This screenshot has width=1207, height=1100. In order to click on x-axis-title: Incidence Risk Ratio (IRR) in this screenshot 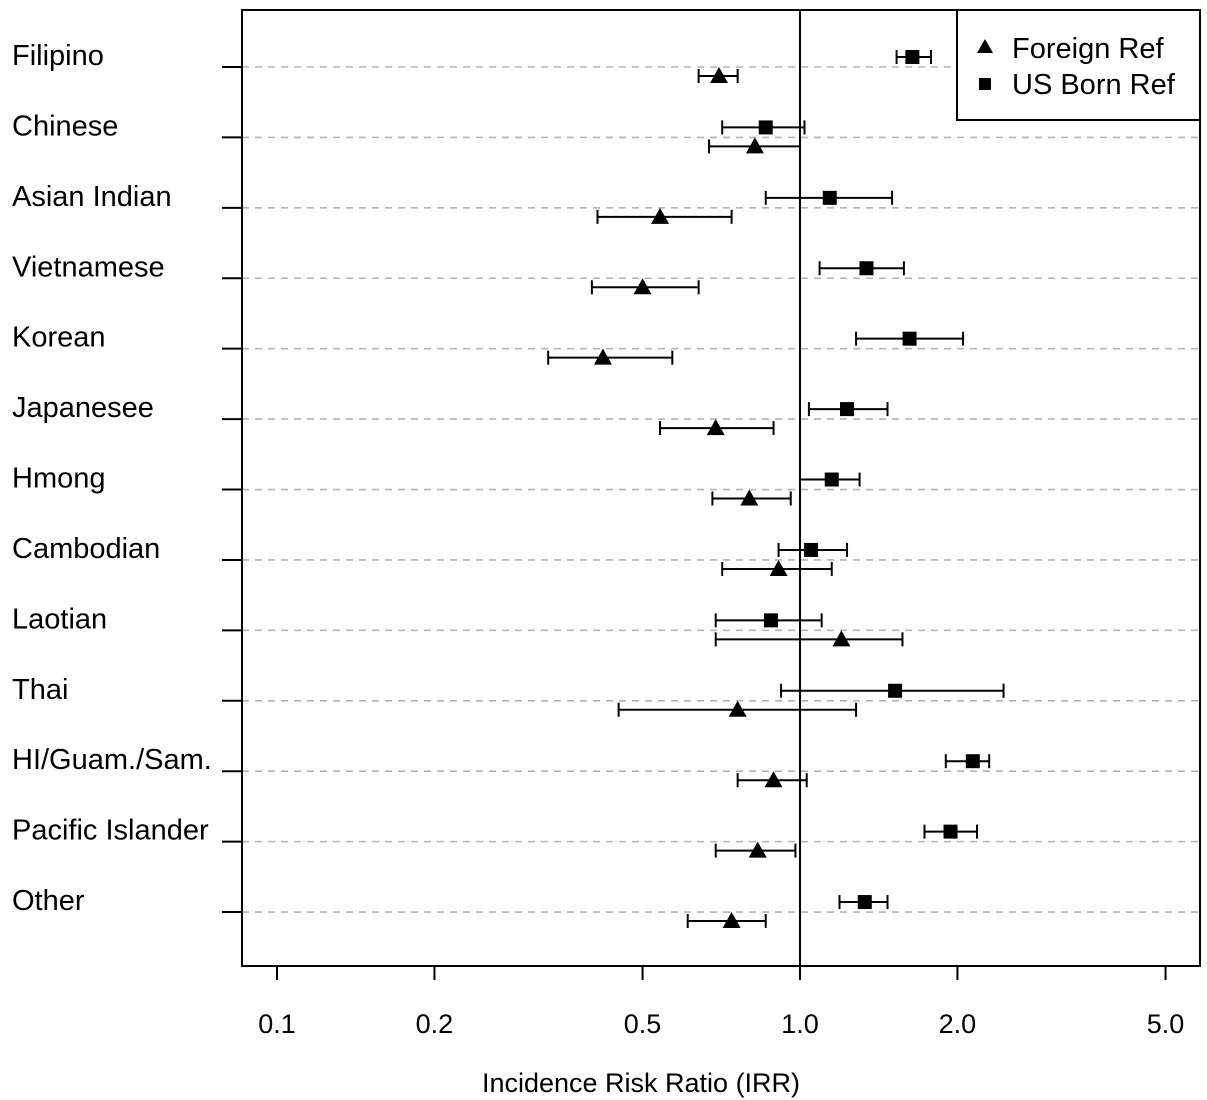, I will do `click(641, 1083)`.